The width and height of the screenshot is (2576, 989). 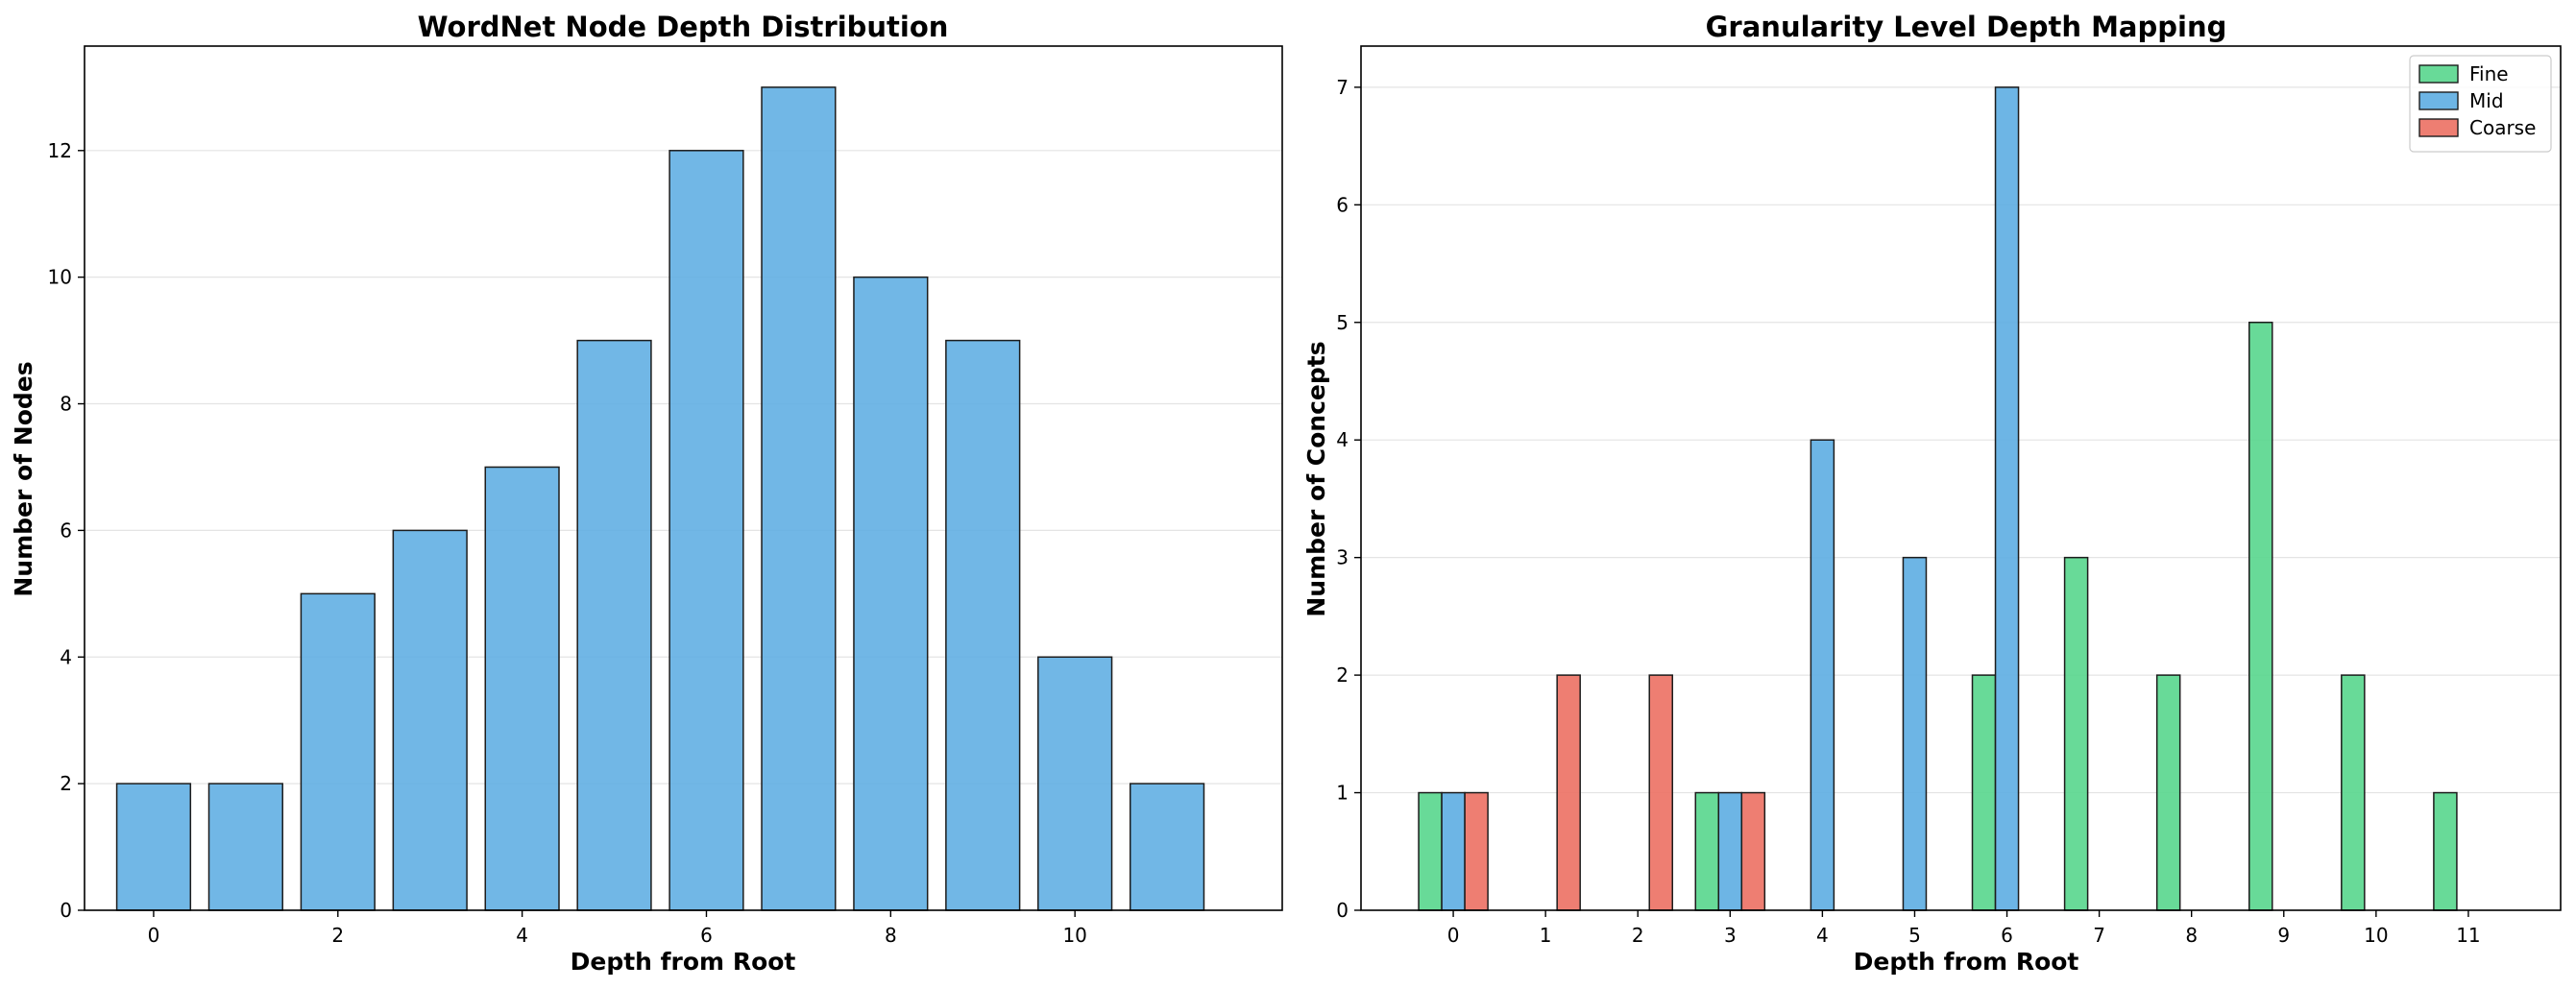 What do you see at coordinates (1342, 87) in the screenshot?
I see `y-tick-label: 7` at bounding box center [1342, 87].